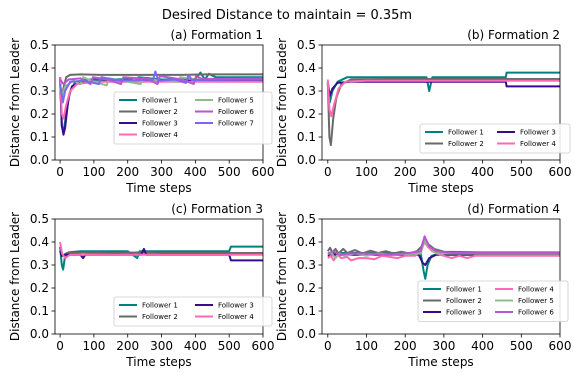 This screenshot has height=375, width=574. What do you see at coordinates (513, 209) in the screenshot?
I see `panel-title: (d) Formation 4` at bounding box center [513, 209].